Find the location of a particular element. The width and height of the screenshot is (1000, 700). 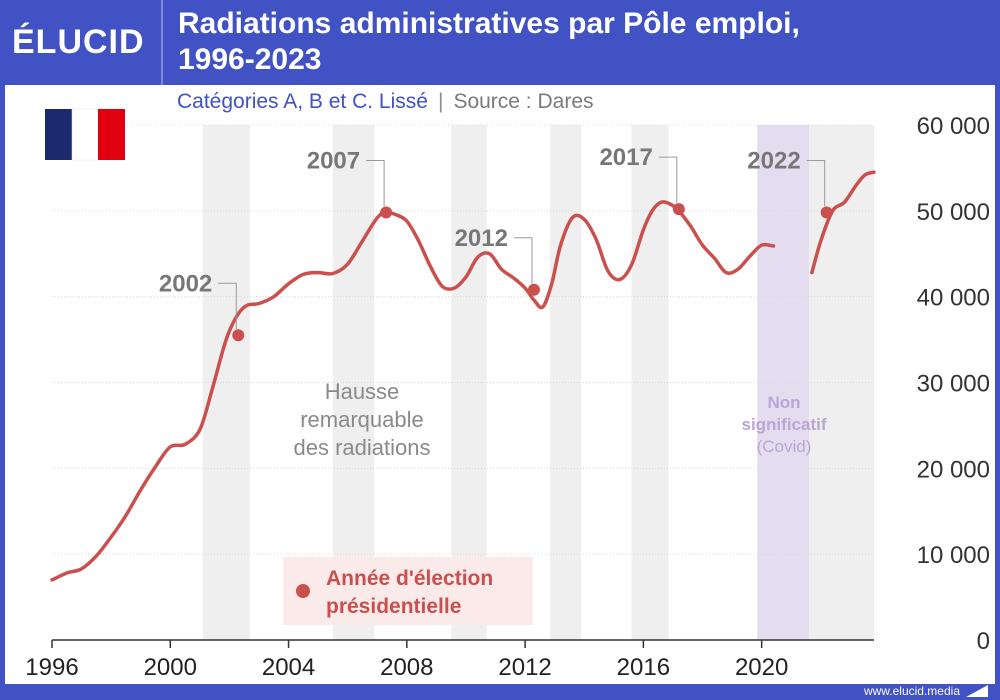

france-flag-icon is located at coordinates (58, 134).